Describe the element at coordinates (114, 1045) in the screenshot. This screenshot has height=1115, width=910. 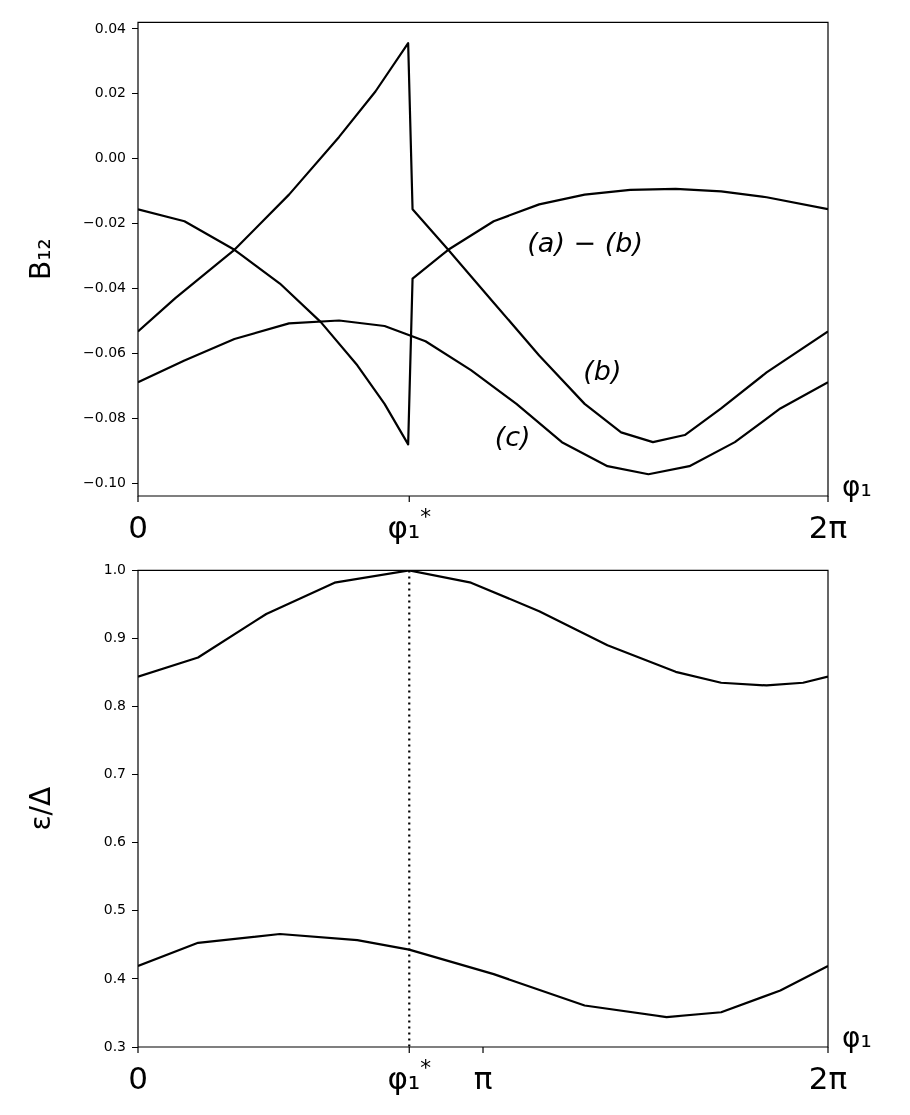
I see `y-tick-label: 0.3` at that location.